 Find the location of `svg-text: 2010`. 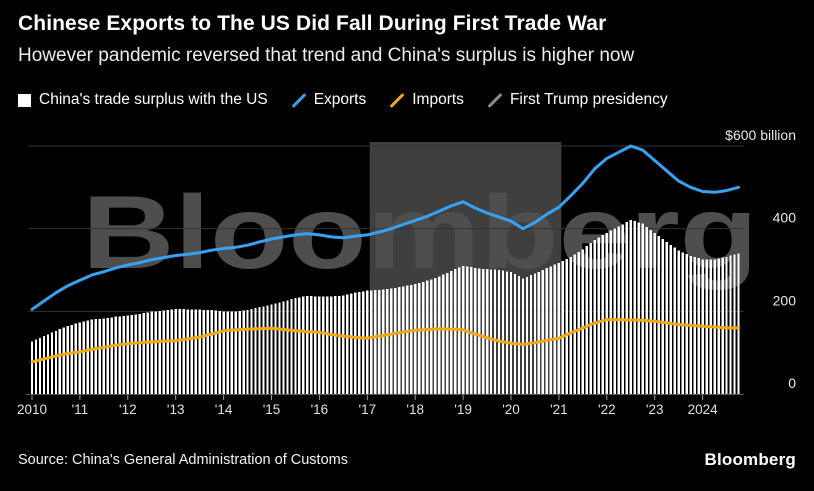

svg-text: 2010 is located at coordinates (32, 409).